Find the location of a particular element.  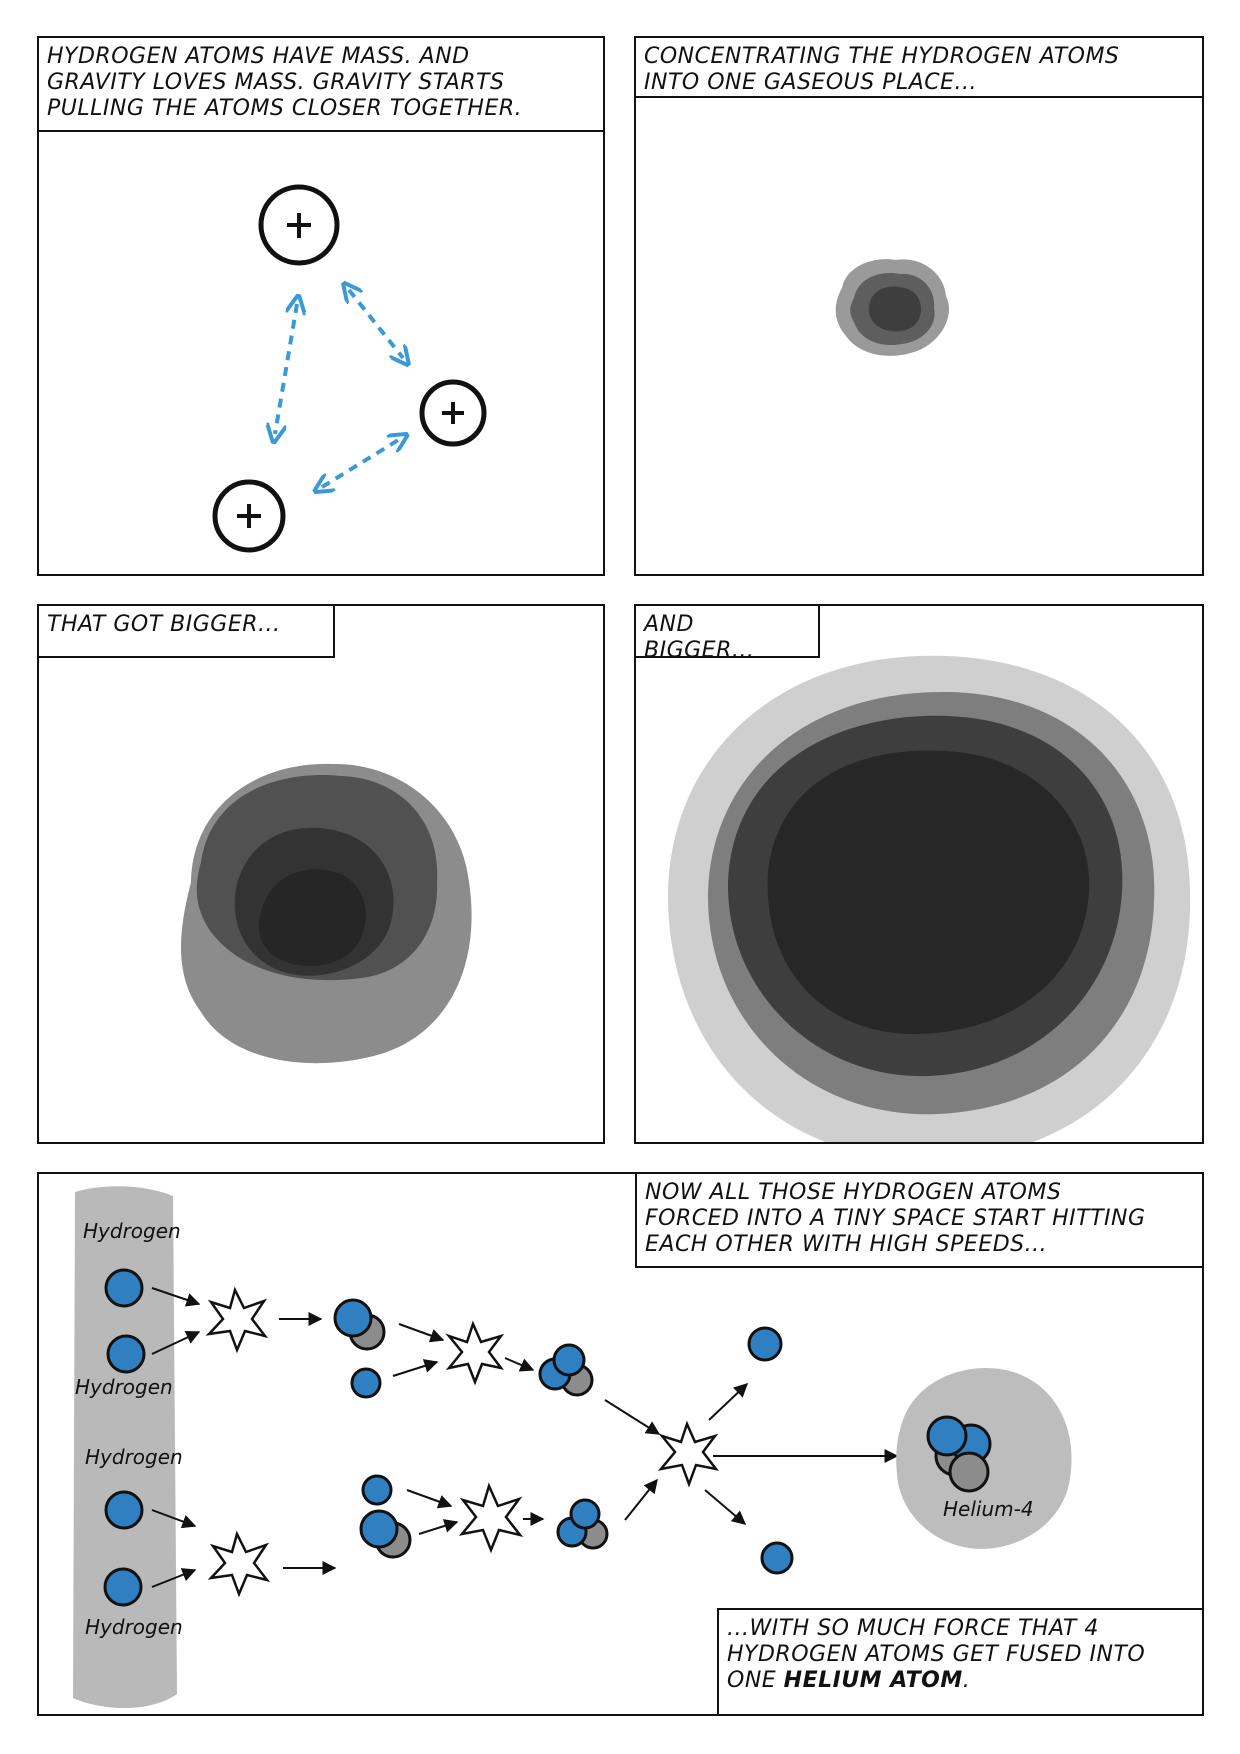

small-gas-cloud is located at coordinates (892, 307).